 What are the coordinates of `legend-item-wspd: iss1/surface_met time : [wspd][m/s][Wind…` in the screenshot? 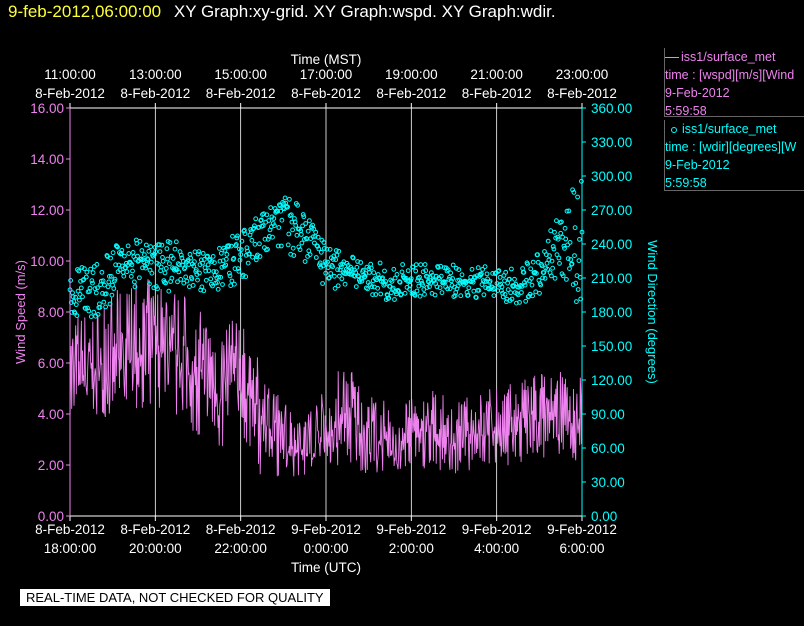 It's located at (734, 82).